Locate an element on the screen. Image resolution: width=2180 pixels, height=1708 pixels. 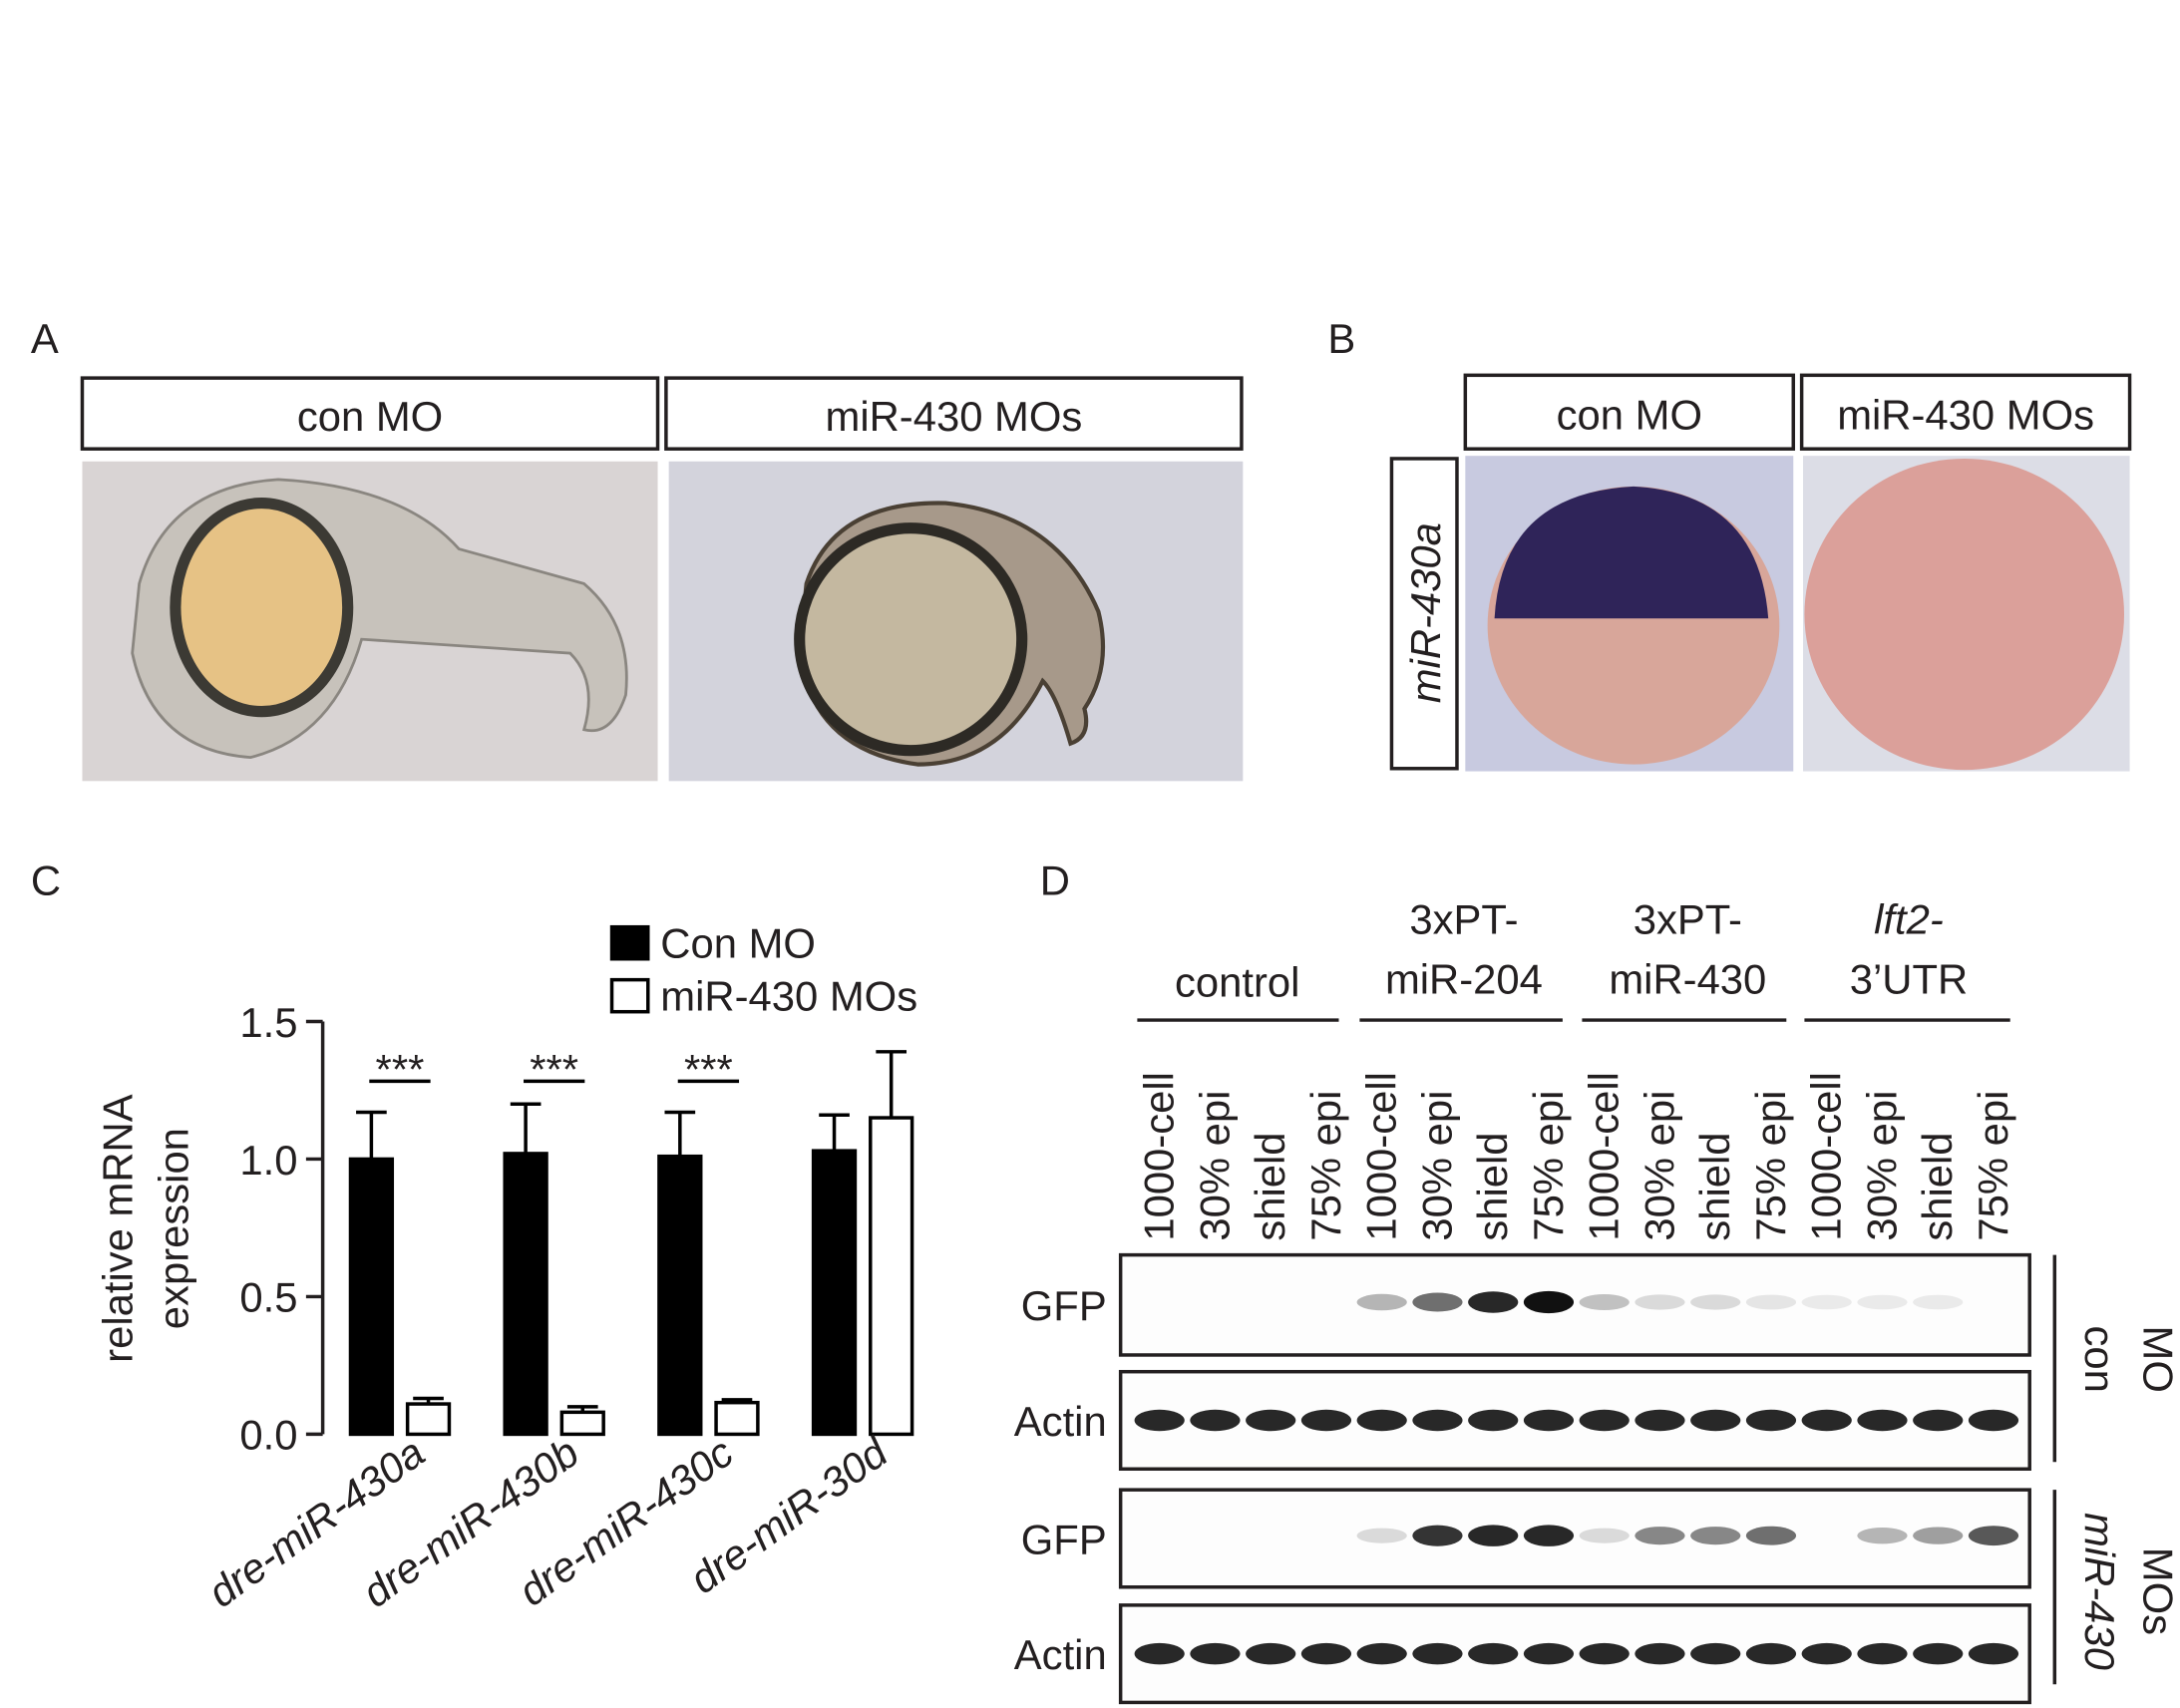
group-label: control is located at coordinates (1237, 982).